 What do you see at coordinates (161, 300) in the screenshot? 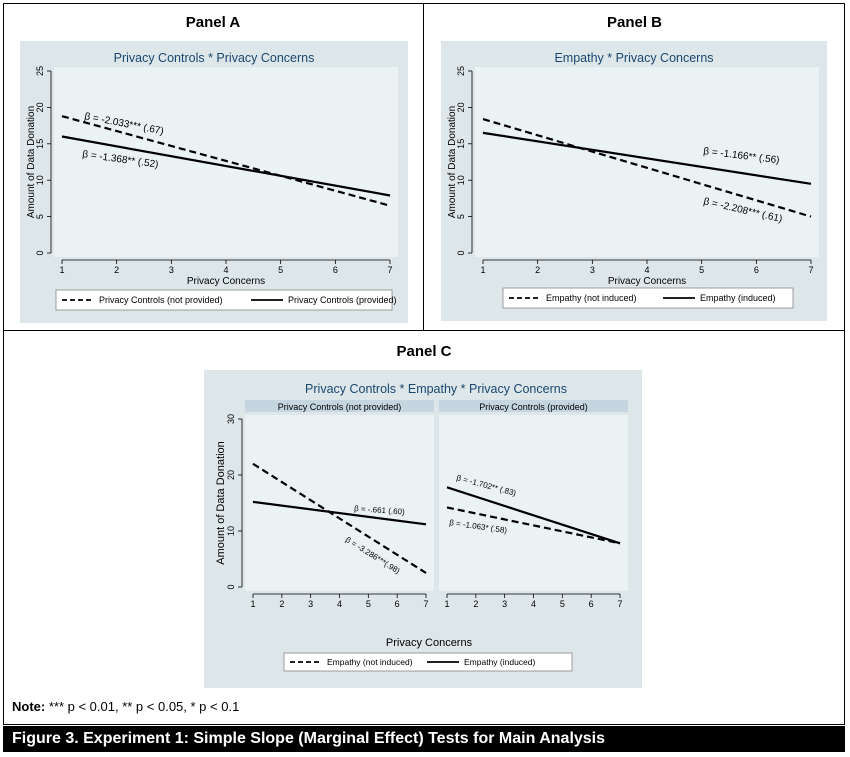
I see `panel-a-legend-label: Privacy Controls (not provided)` at bounding box center [161, 300].